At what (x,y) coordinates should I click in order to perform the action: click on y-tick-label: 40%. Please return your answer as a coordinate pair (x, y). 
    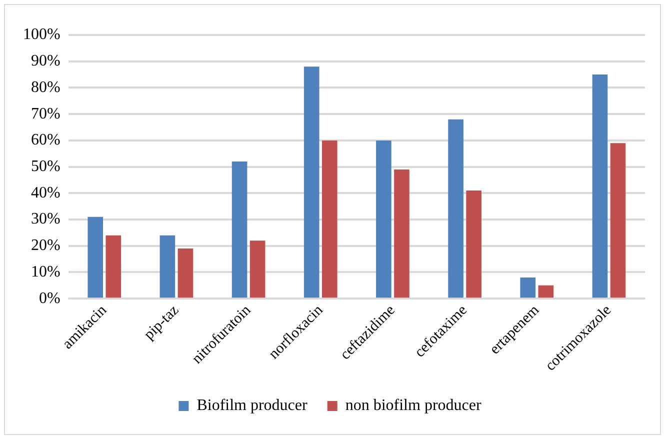
    Looking at the image, I should click on (45, 193).